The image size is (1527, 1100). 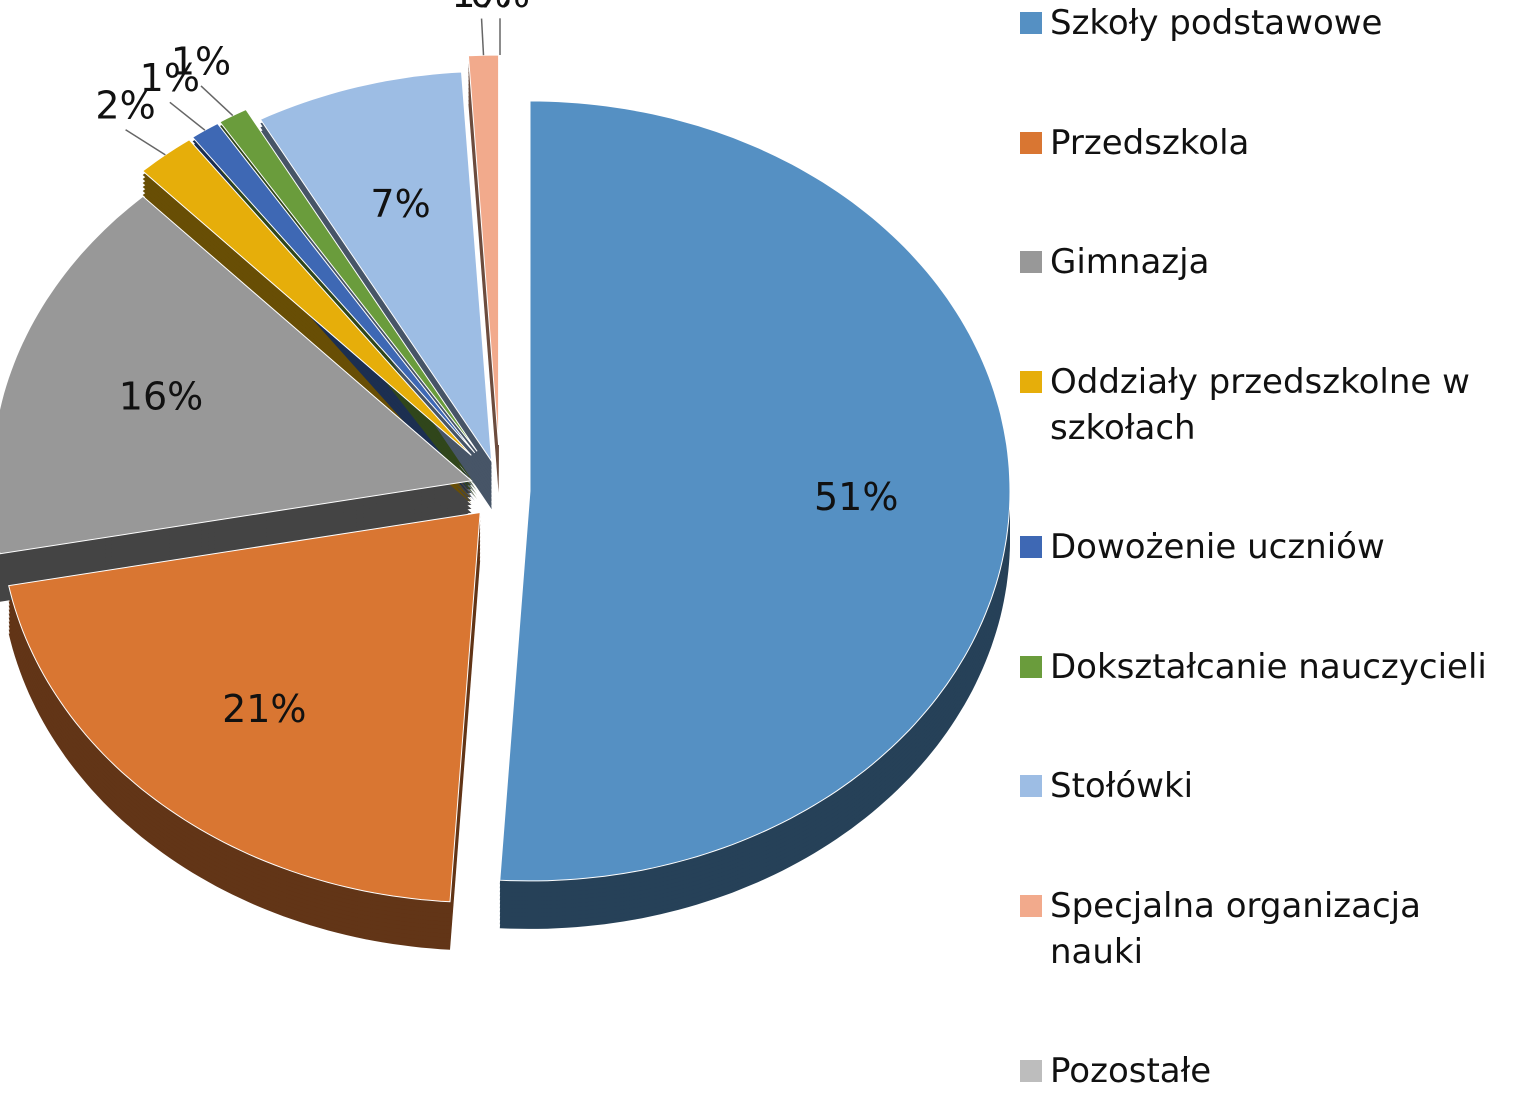 What do you see at coordinates (500, 8) in the screenshot?
I see `data-label: 0%` at bounding box center [500, 8].